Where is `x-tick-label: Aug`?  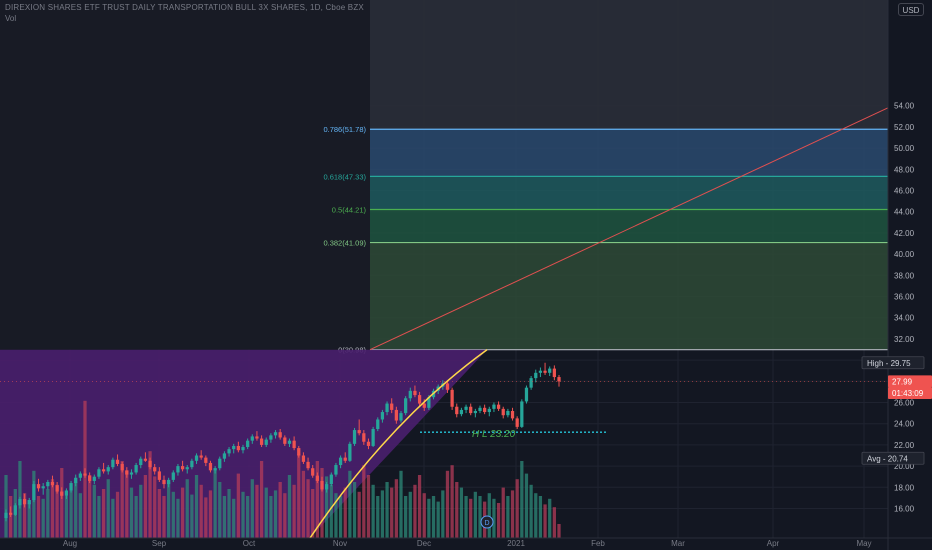
x-tick-label: Aug is located at coordinates (70, 543).